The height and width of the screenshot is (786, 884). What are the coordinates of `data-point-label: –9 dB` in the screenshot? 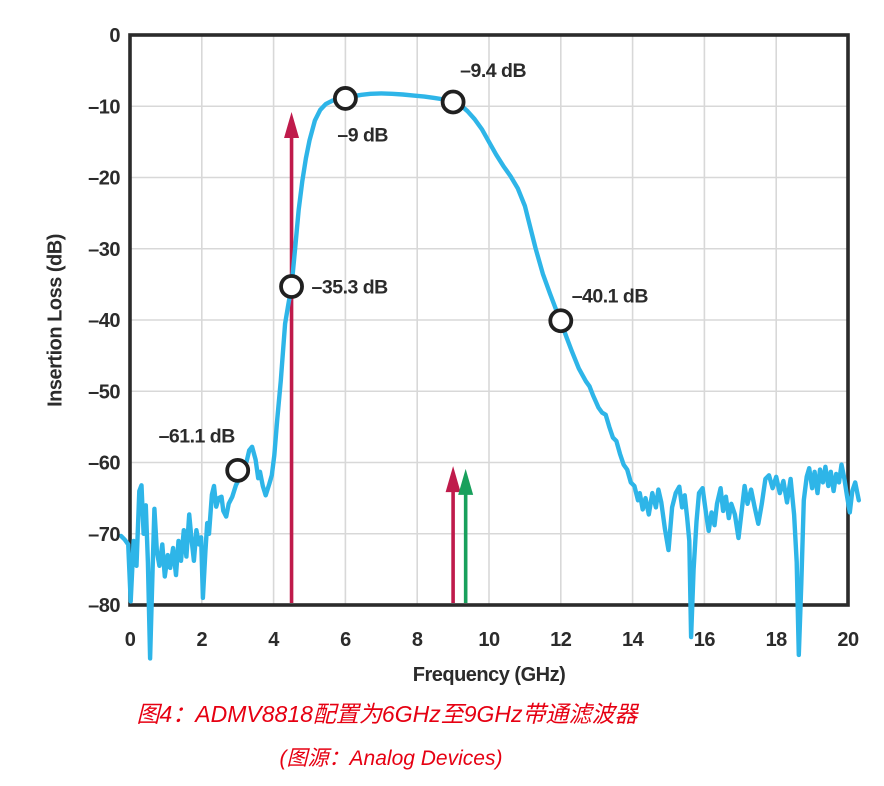 It's located at (362, 135).